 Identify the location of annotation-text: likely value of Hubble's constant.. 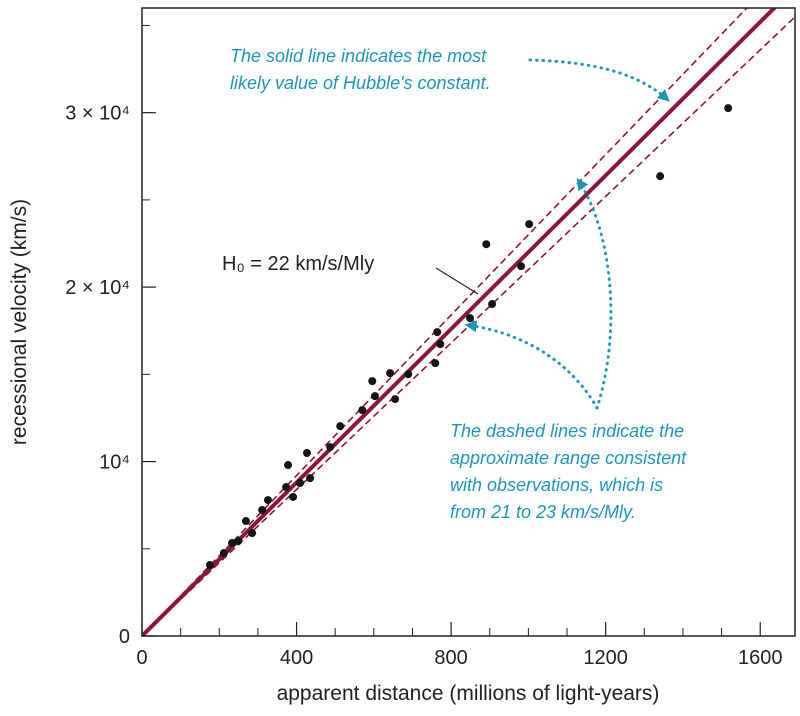
(360, 83).